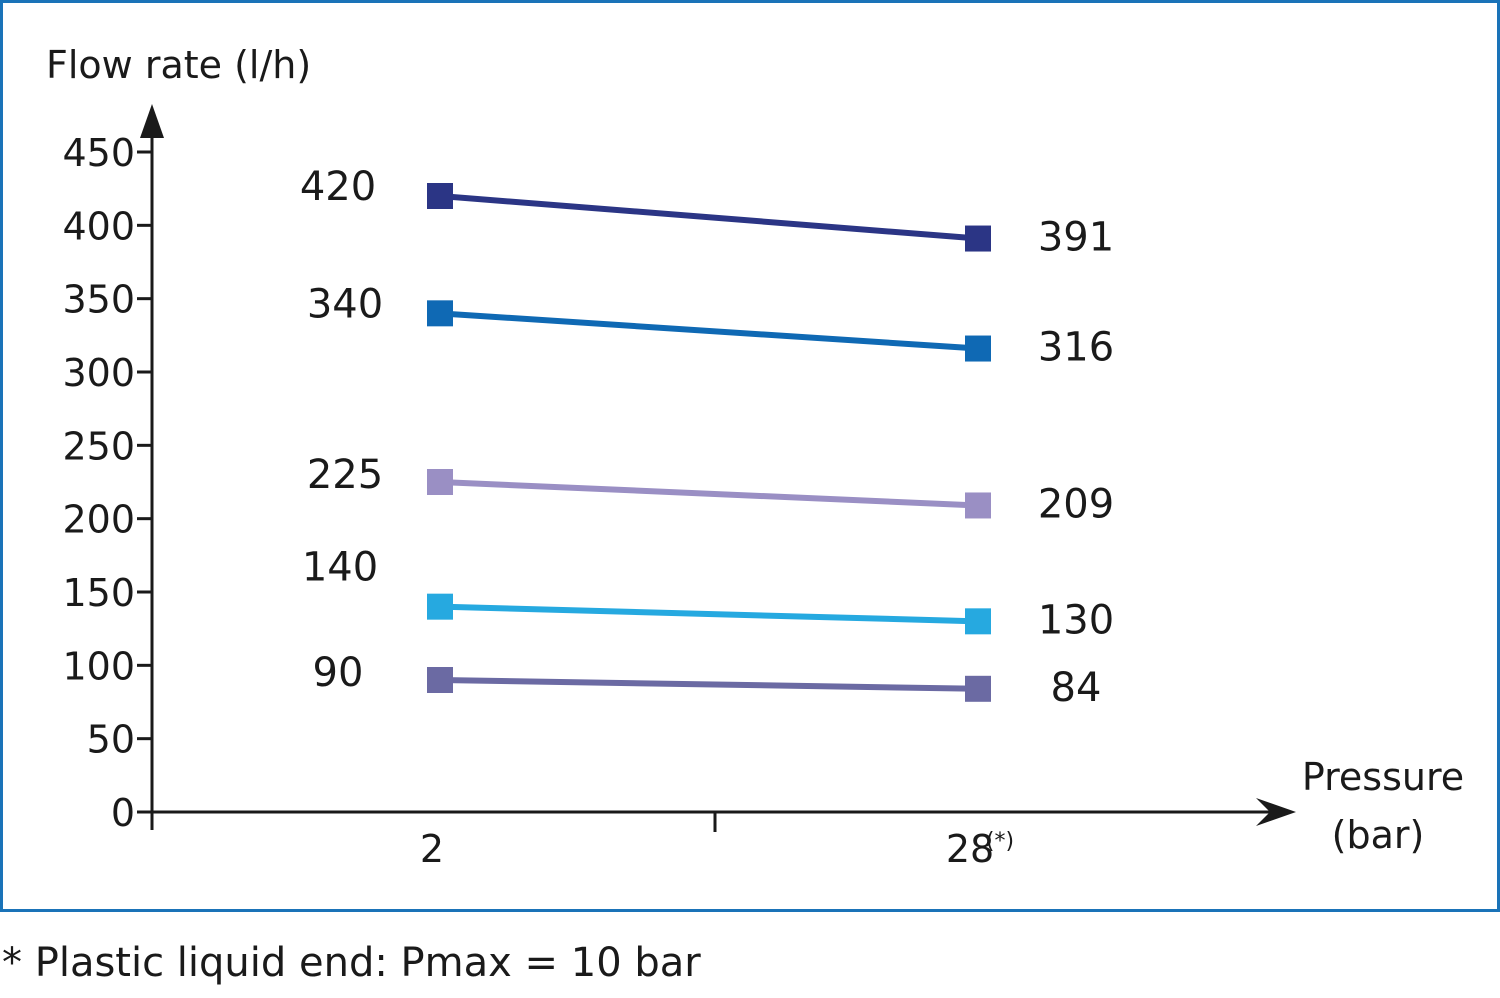 Image resolution: width=1500 pixels, height=998 pixels. I want to click on y-ticks: 0 50 100 150 200 250 300 350 400 450, so click(107, 483).